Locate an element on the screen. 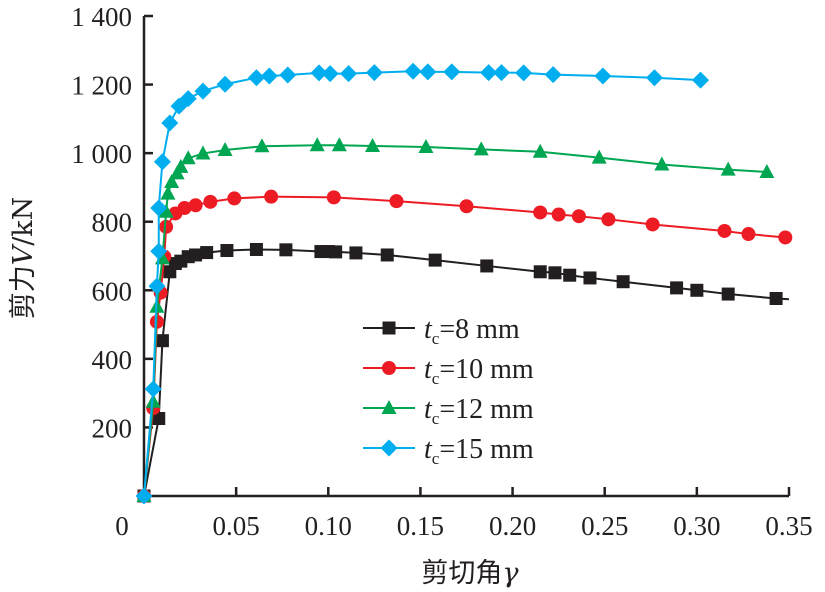 This screenshot has width=825, height=592. y-ticks: 200 400 600 800 1 000 1 200 1 400 is located at coordinates (112, 222).